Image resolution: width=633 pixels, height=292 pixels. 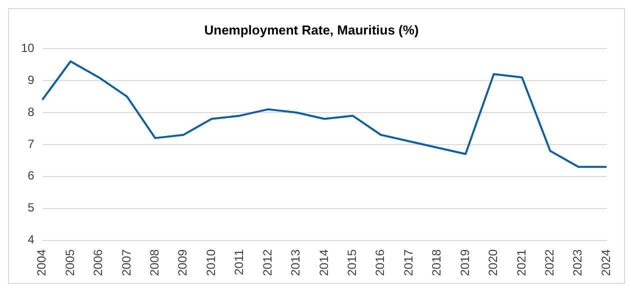 What do you see at coordinates (577, 262) in the screenshot?
I see `x-tick-label: 2023` at bounding box center [577, 262].